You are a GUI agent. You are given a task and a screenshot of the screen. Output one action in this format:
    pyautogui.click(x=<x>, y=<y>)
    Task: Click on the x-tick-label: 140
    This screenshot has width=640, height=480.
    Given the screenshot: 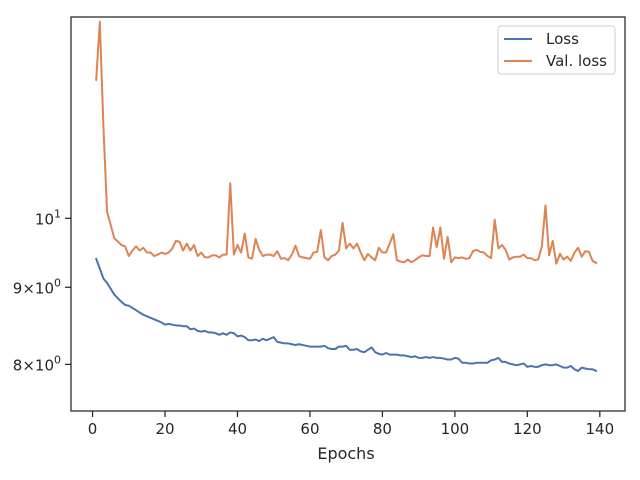 What is the action you would take?
    pyautogui.click(x=599, y=429)
    